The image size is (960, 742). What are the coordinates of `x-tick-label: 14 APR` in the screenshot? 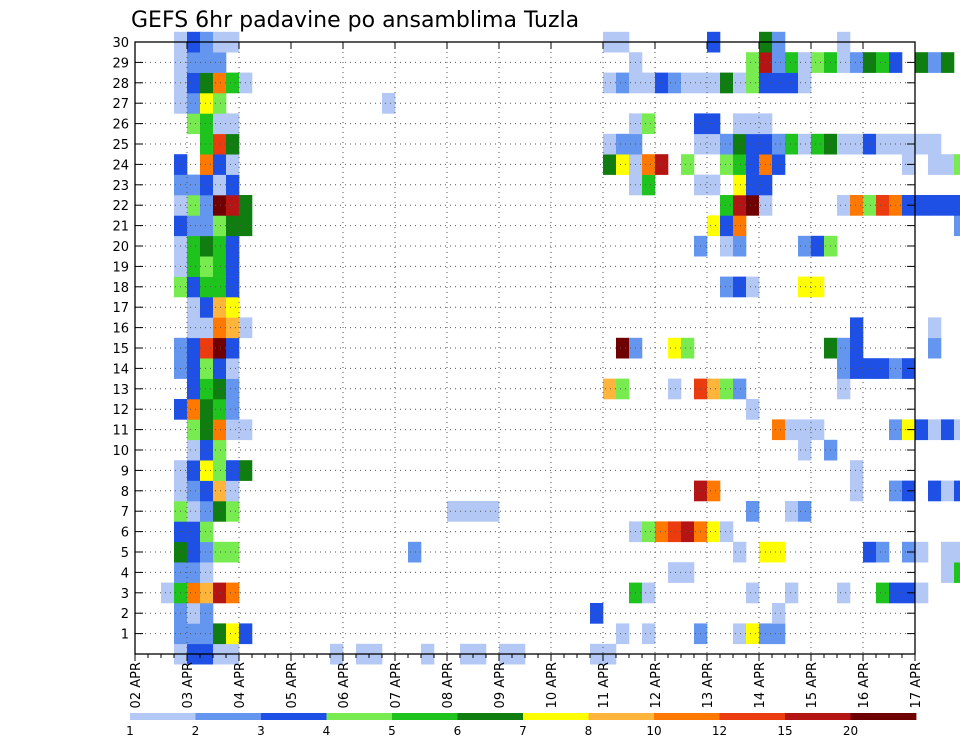 It's located at (760, 685).